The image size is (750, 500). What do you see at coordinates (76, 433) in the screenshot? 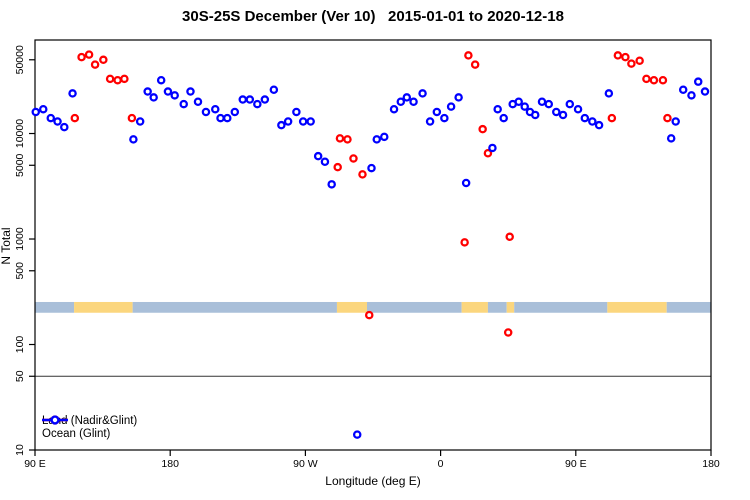
I see `legend-label-ocean: Ocean (Glint)` at bounding box center [76, 433].